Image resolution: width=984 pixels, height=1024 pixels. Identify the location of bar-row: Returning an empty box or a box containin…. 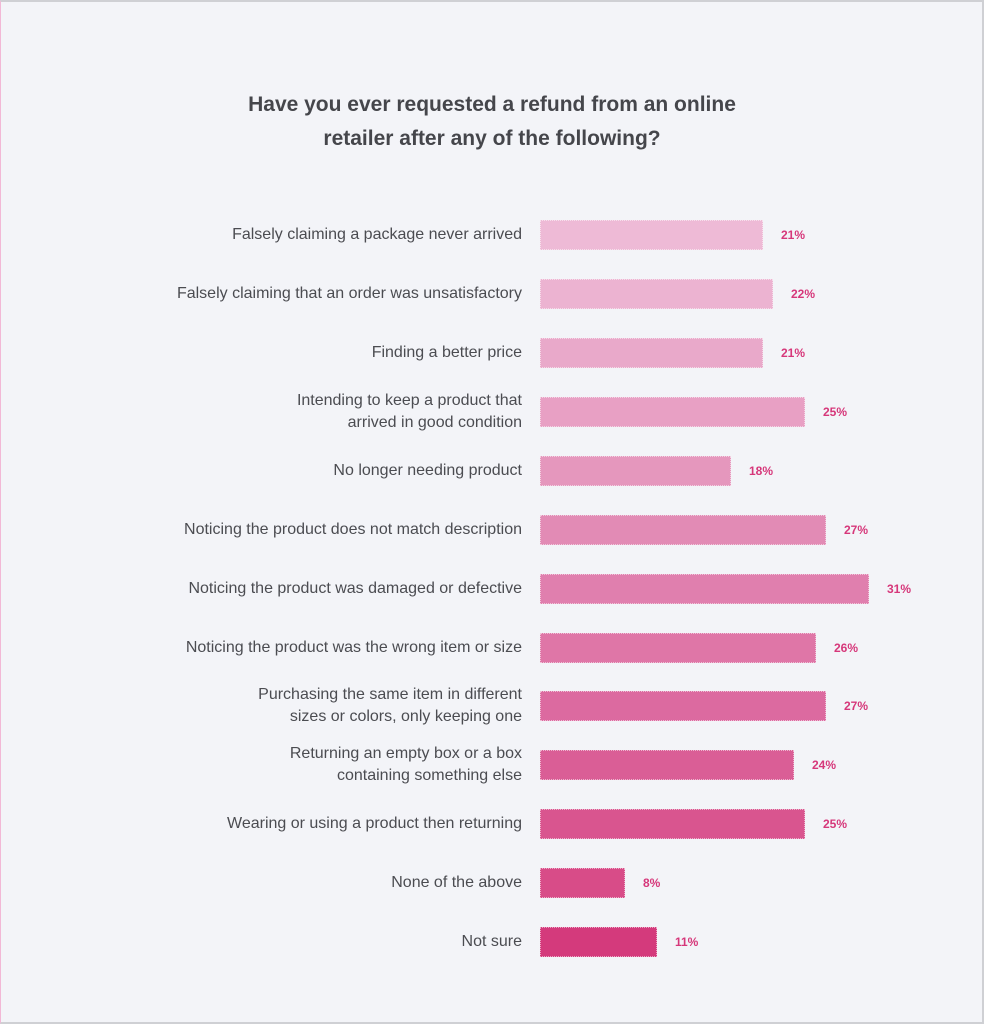
(492, 764).